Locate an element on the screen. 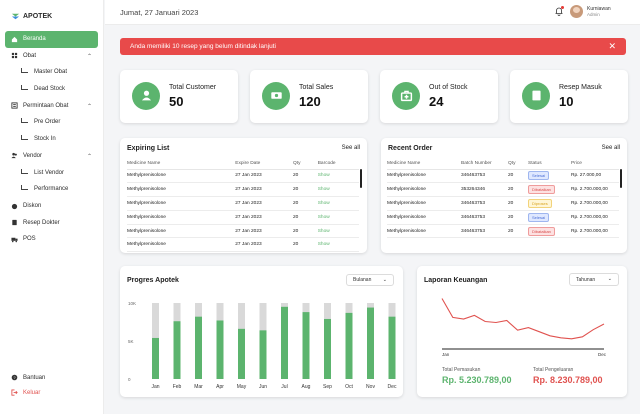 Image resolution: width=640 pixels, height=414 pixels. x-tick-label: Jul is located at coordinates (284, 387).